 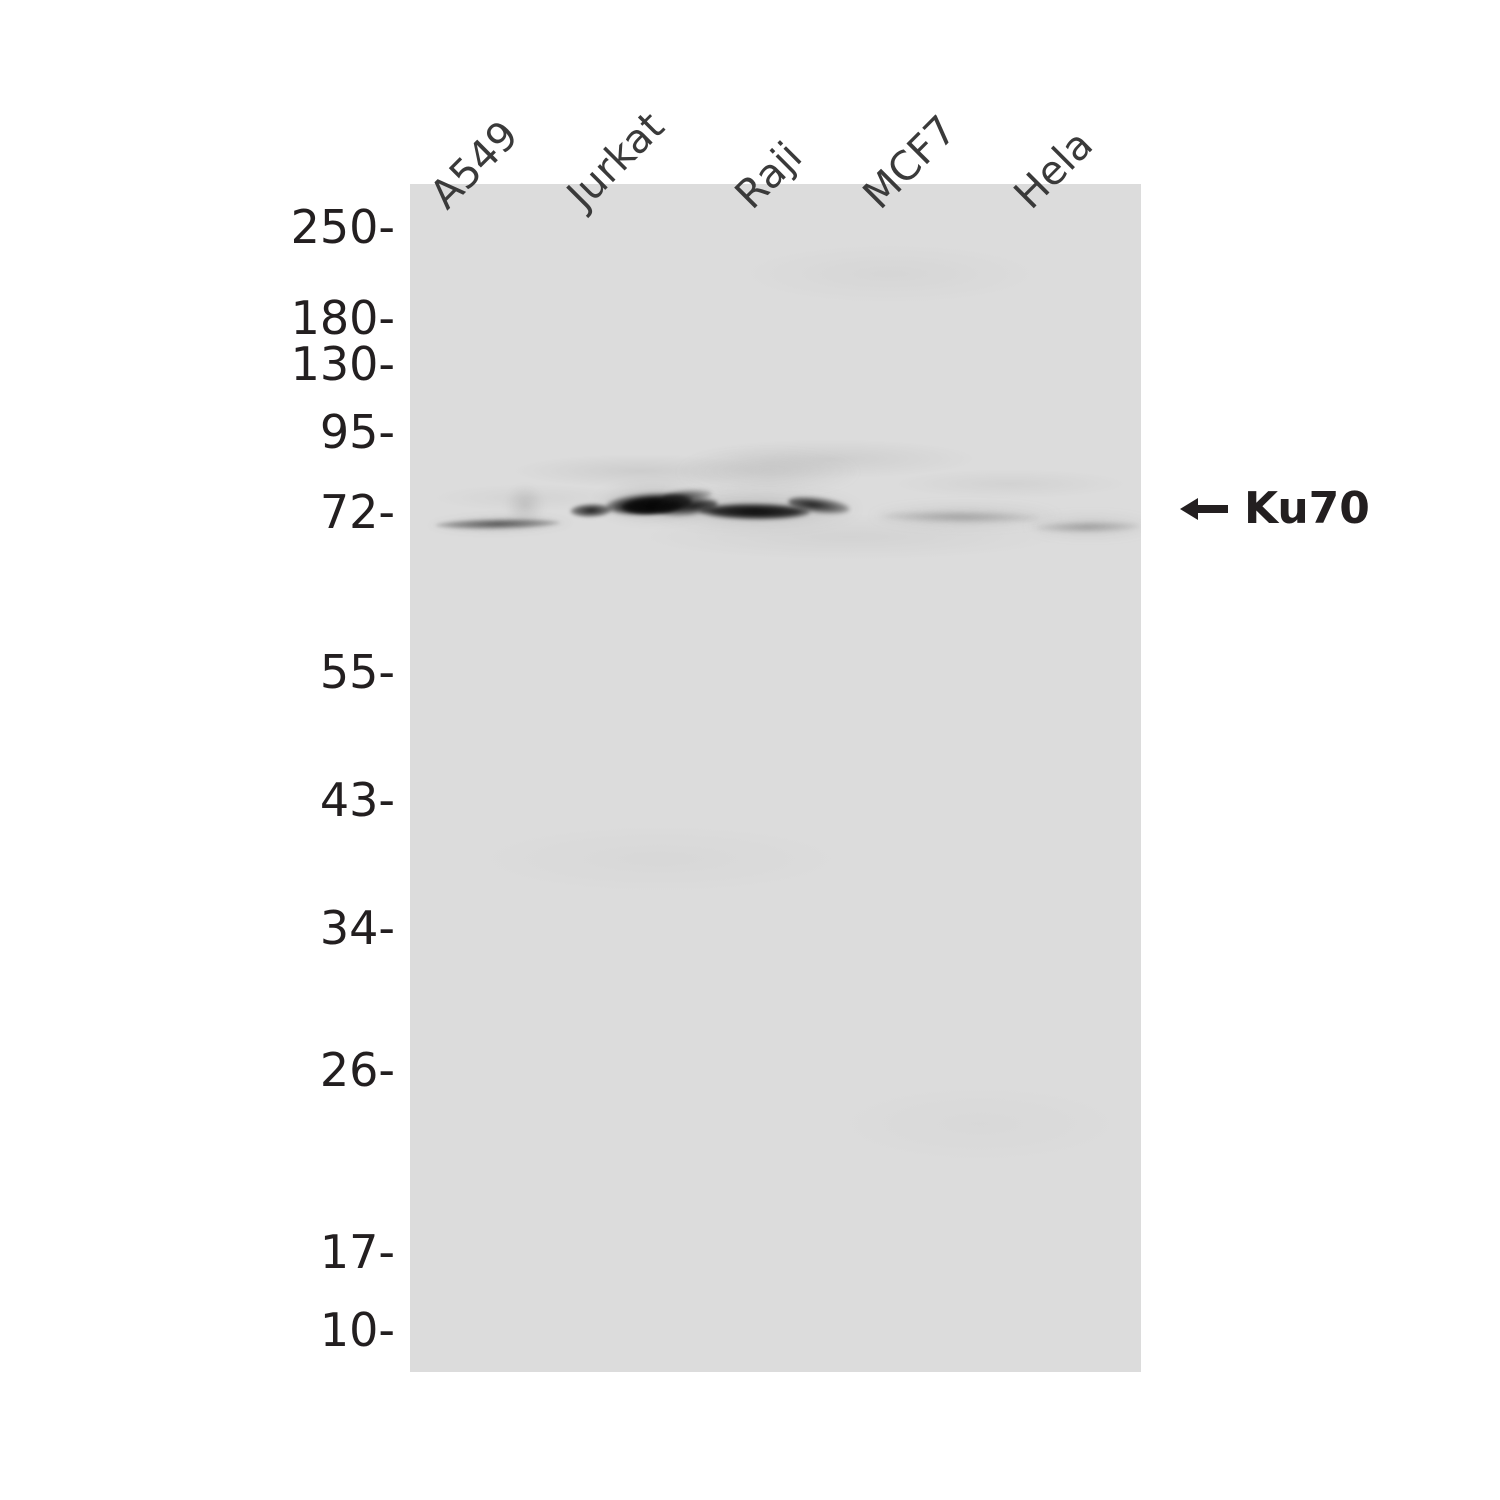 I want to click on band-jurkat-core, so click(x=652, y=506).